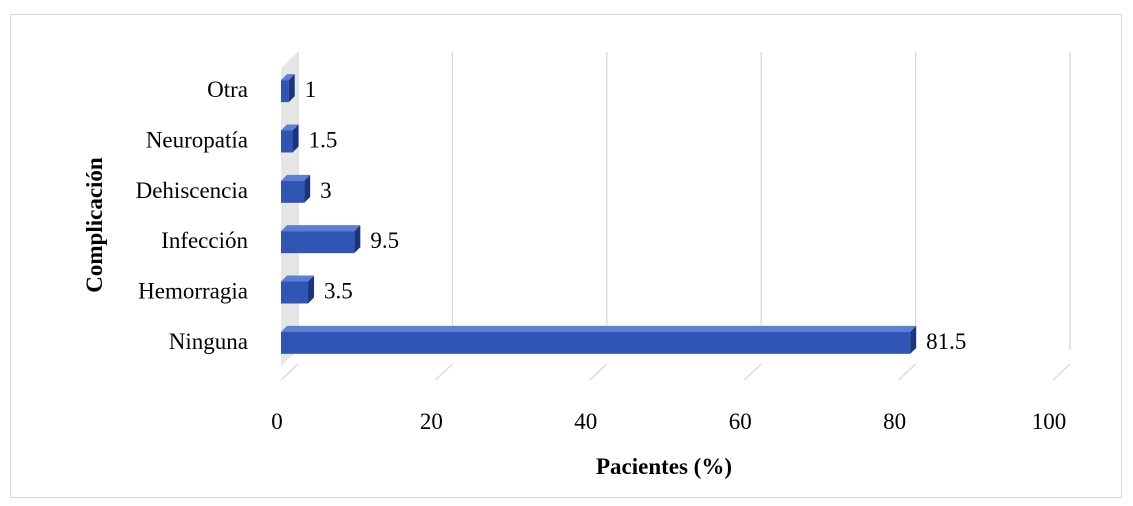 The image size is (1133, 506). What do you see at coordinates (668, 421) in the screenshot?
I see `x-tick-labels: 0 20 40 60 80 100` at bounding box center [668, 421].